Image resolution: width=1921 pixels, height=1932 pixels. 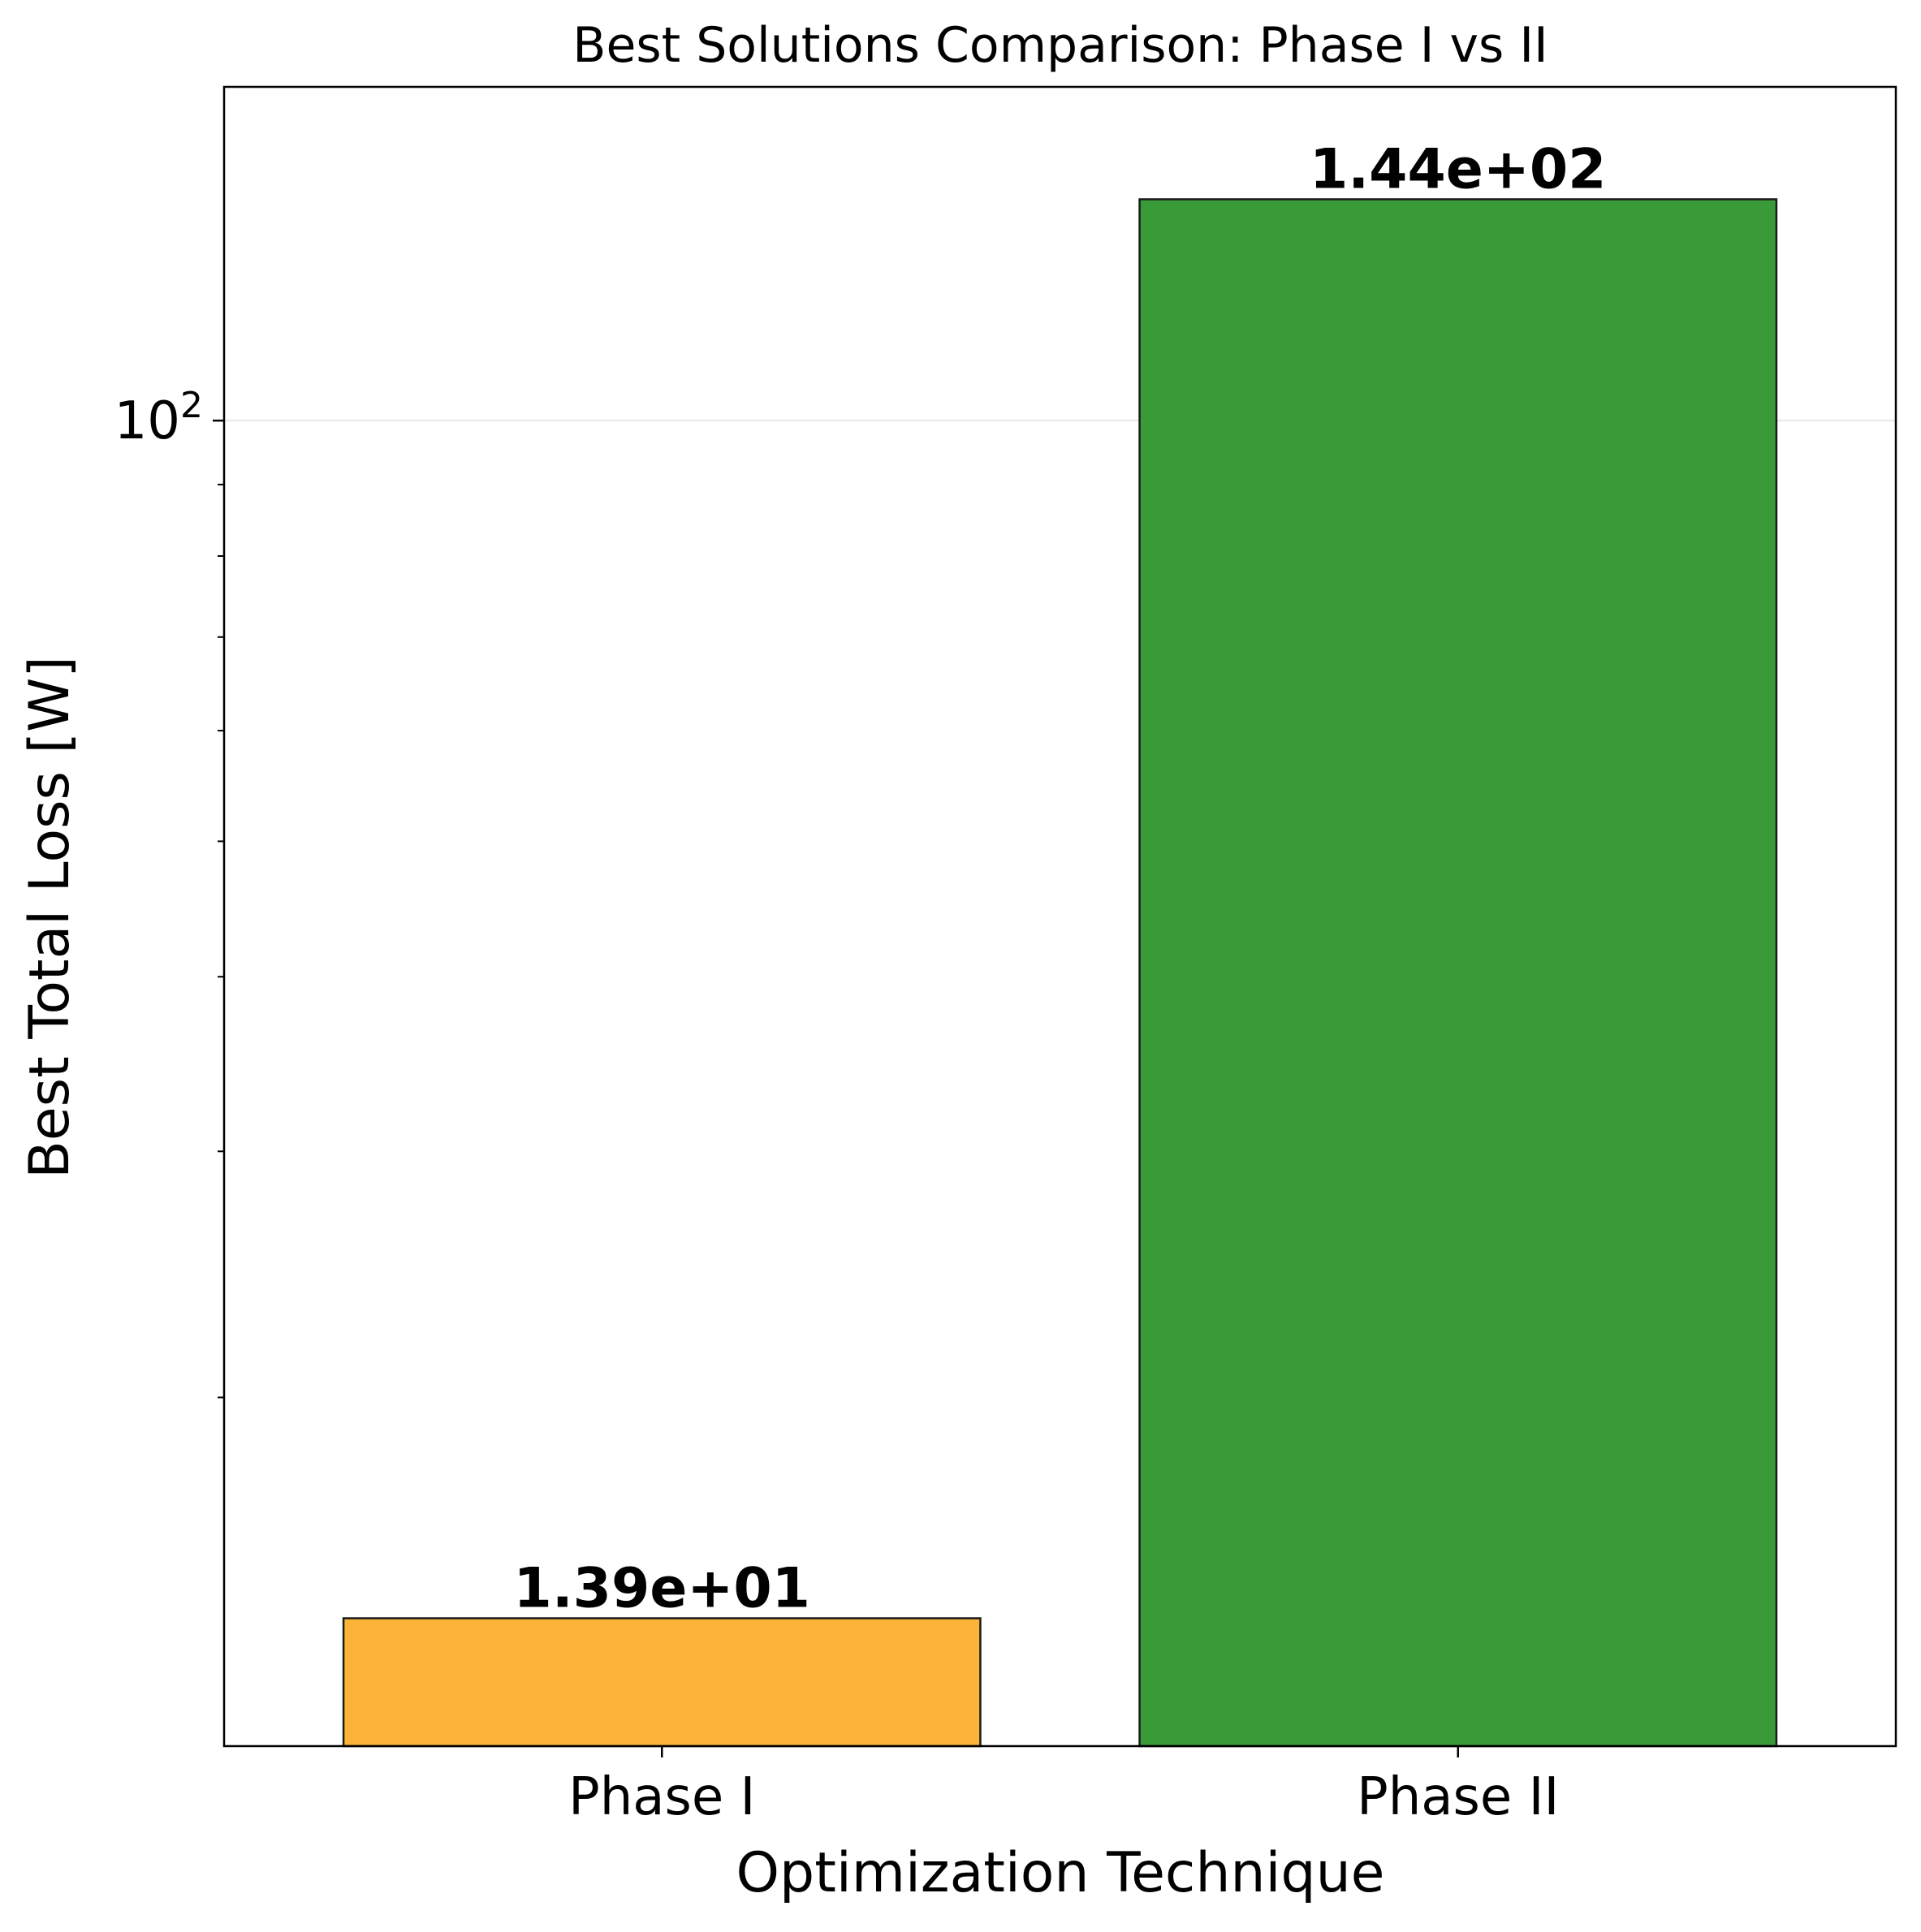 What do you see at coordinates (1060, 45) in the screenshot?
I see `chart-title: Best Solutions Comparison: Phase I vs II` at bounding box center [1060, 45].